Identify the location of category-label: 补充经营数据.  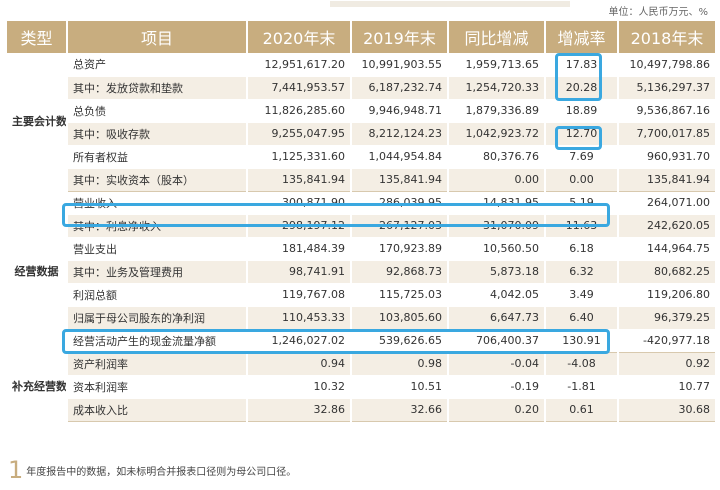
(37, 387).